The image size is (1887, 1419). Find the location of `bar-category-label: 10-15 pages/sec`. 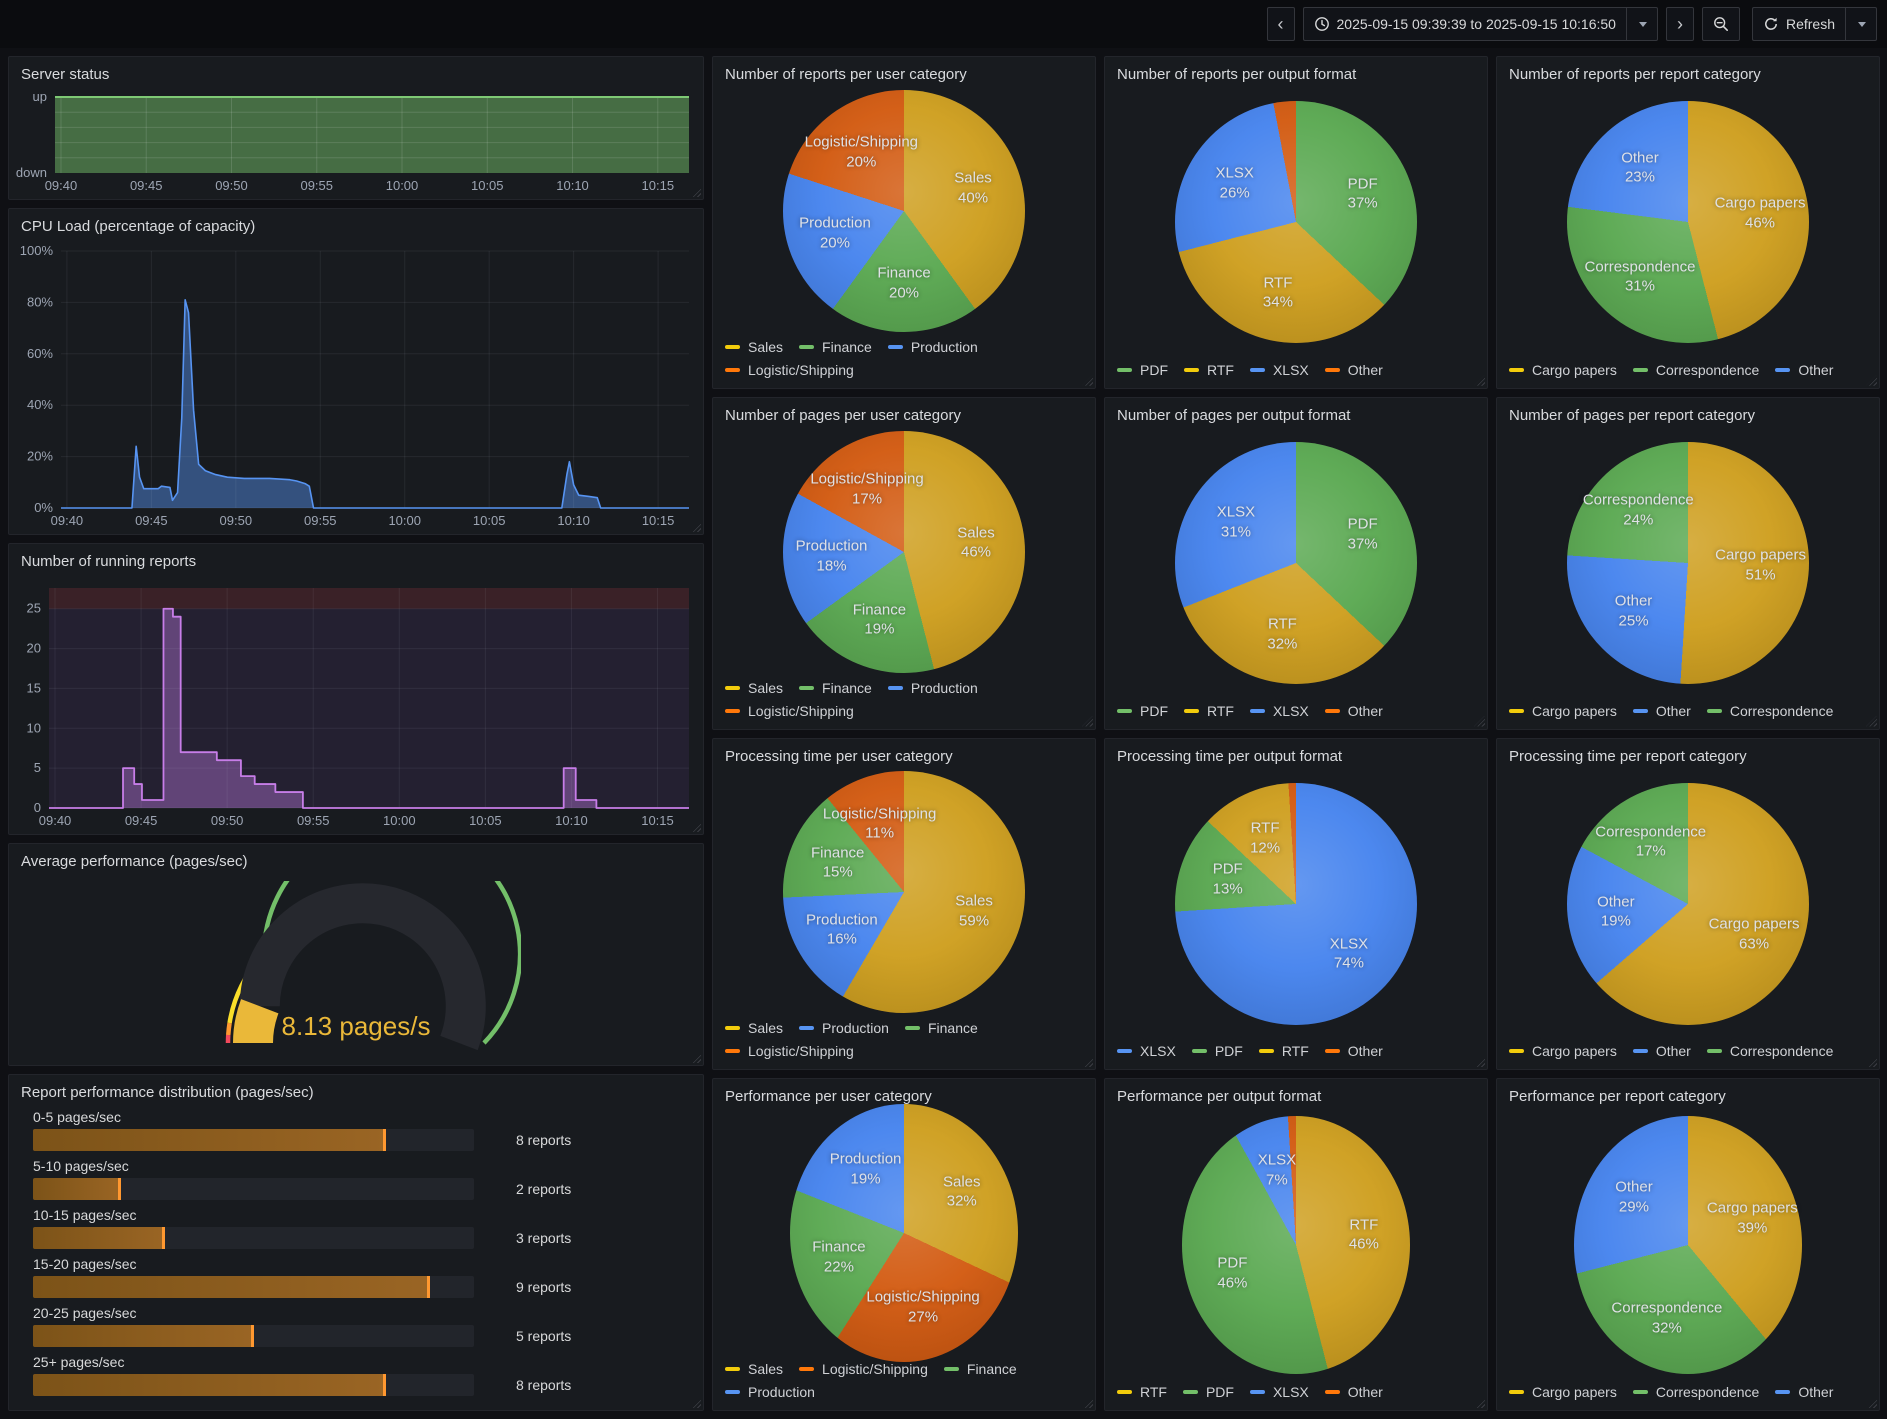

bar-category-label: 10-15 pages/sec is located at coordinates (85, 1215).